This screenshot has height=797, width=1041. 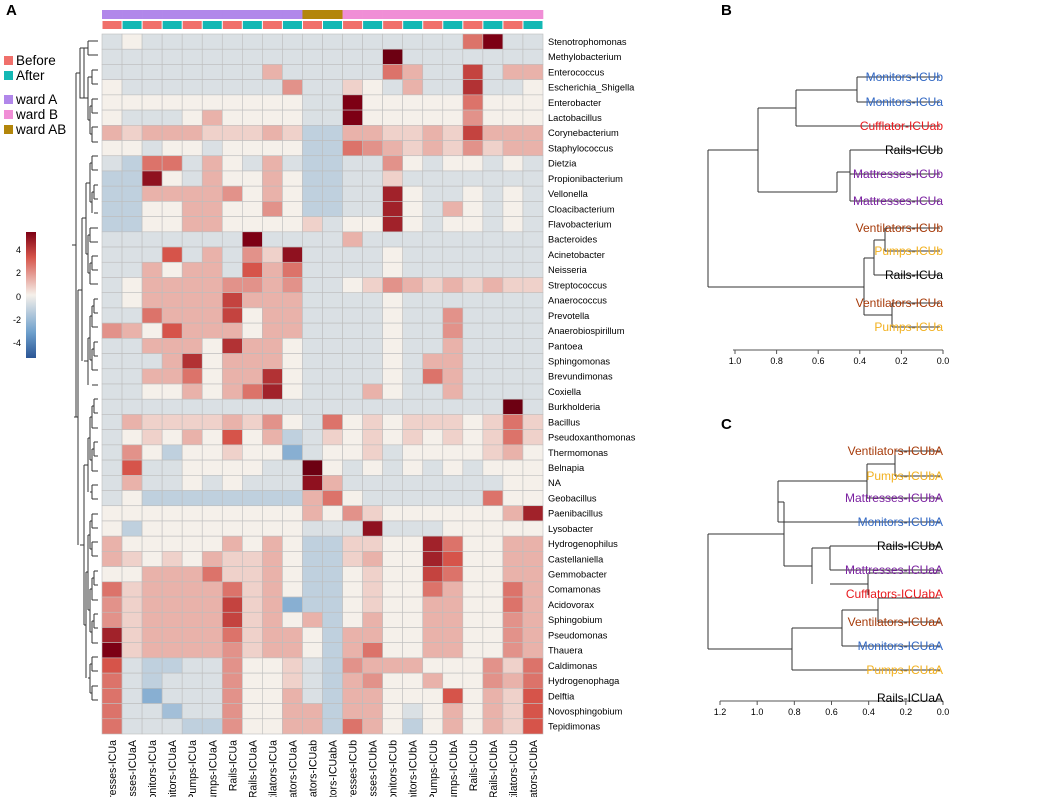 What do you see at coordinates (414, 768) in the screenshot?
I see `column-label: Monitors-ICUbA` at bounding box center [414, 768].